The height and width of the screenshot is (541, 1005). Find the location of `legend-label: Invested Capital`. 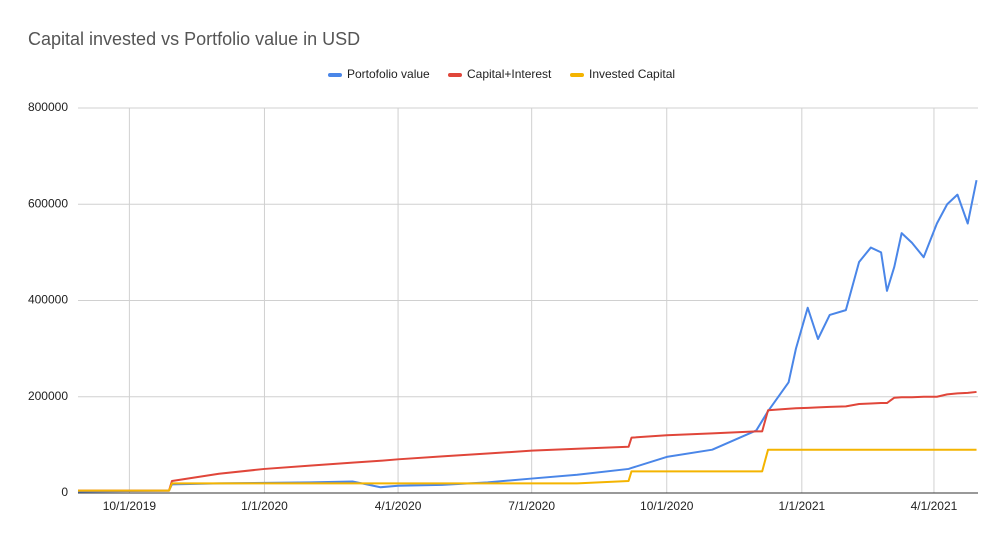

legend-label: Invested Capital is located at coordinates (632, 74).